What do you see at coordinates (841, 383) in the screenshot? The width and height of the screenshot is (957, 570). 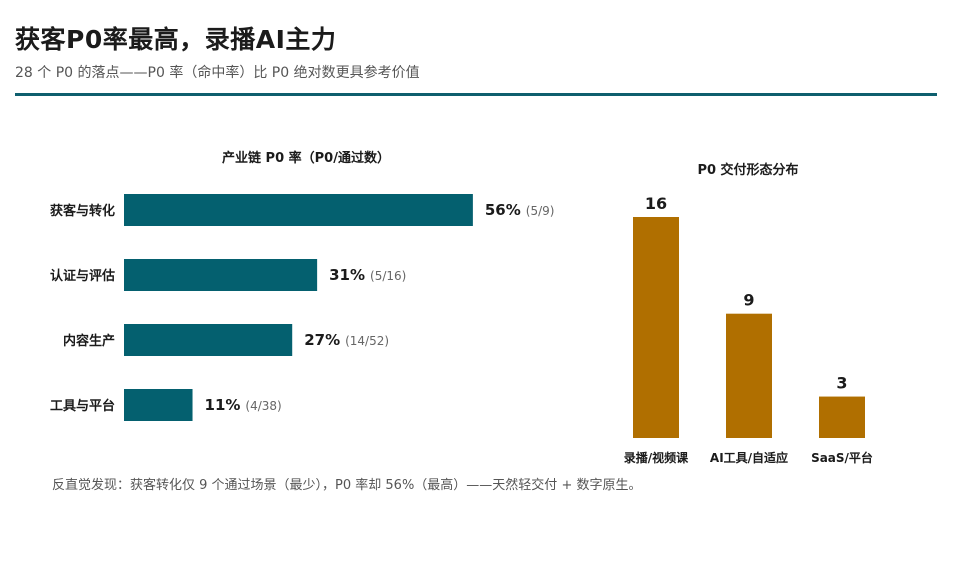 I see `vbar-value-label: 3` at bounding box center [841, 383].